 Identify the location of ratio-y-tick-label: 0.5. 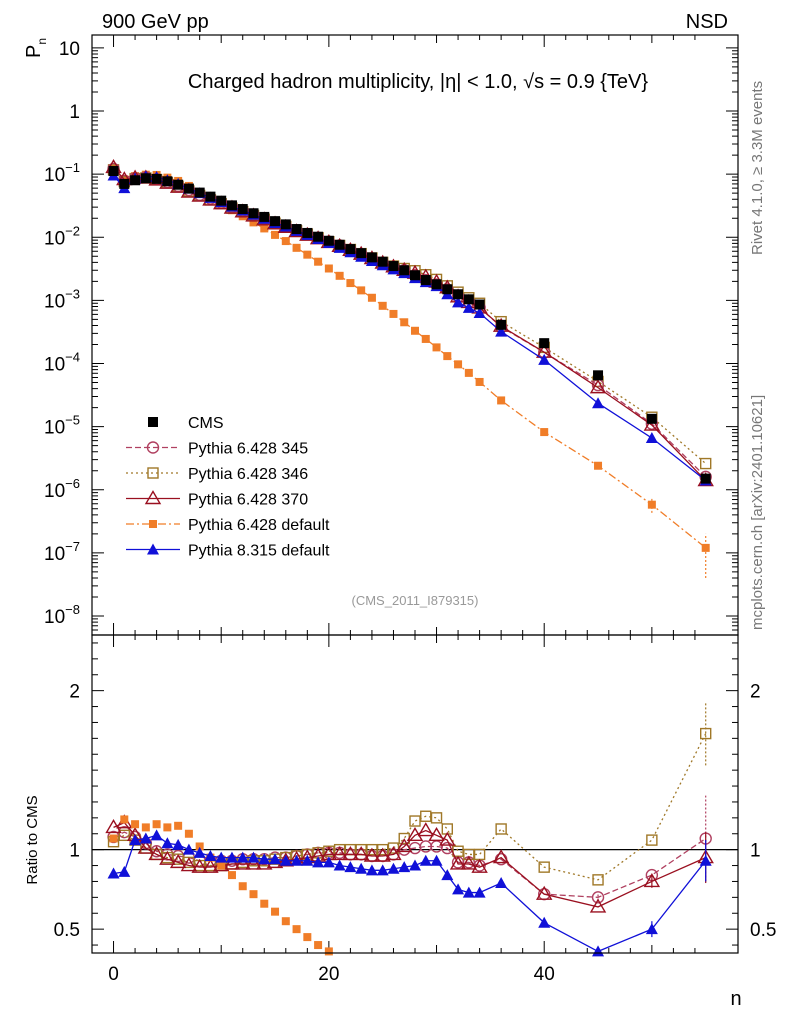
(67, 930).